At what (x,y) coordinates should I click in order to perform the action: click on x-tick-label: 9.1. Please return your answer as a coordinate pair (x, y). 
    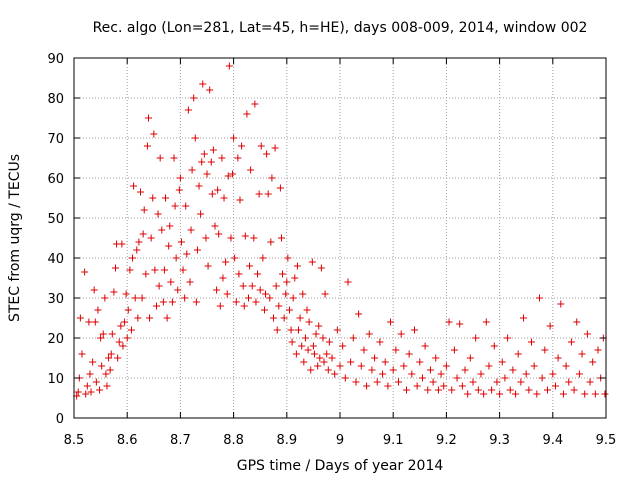
    Looking at the image, I should click on (393, 440).